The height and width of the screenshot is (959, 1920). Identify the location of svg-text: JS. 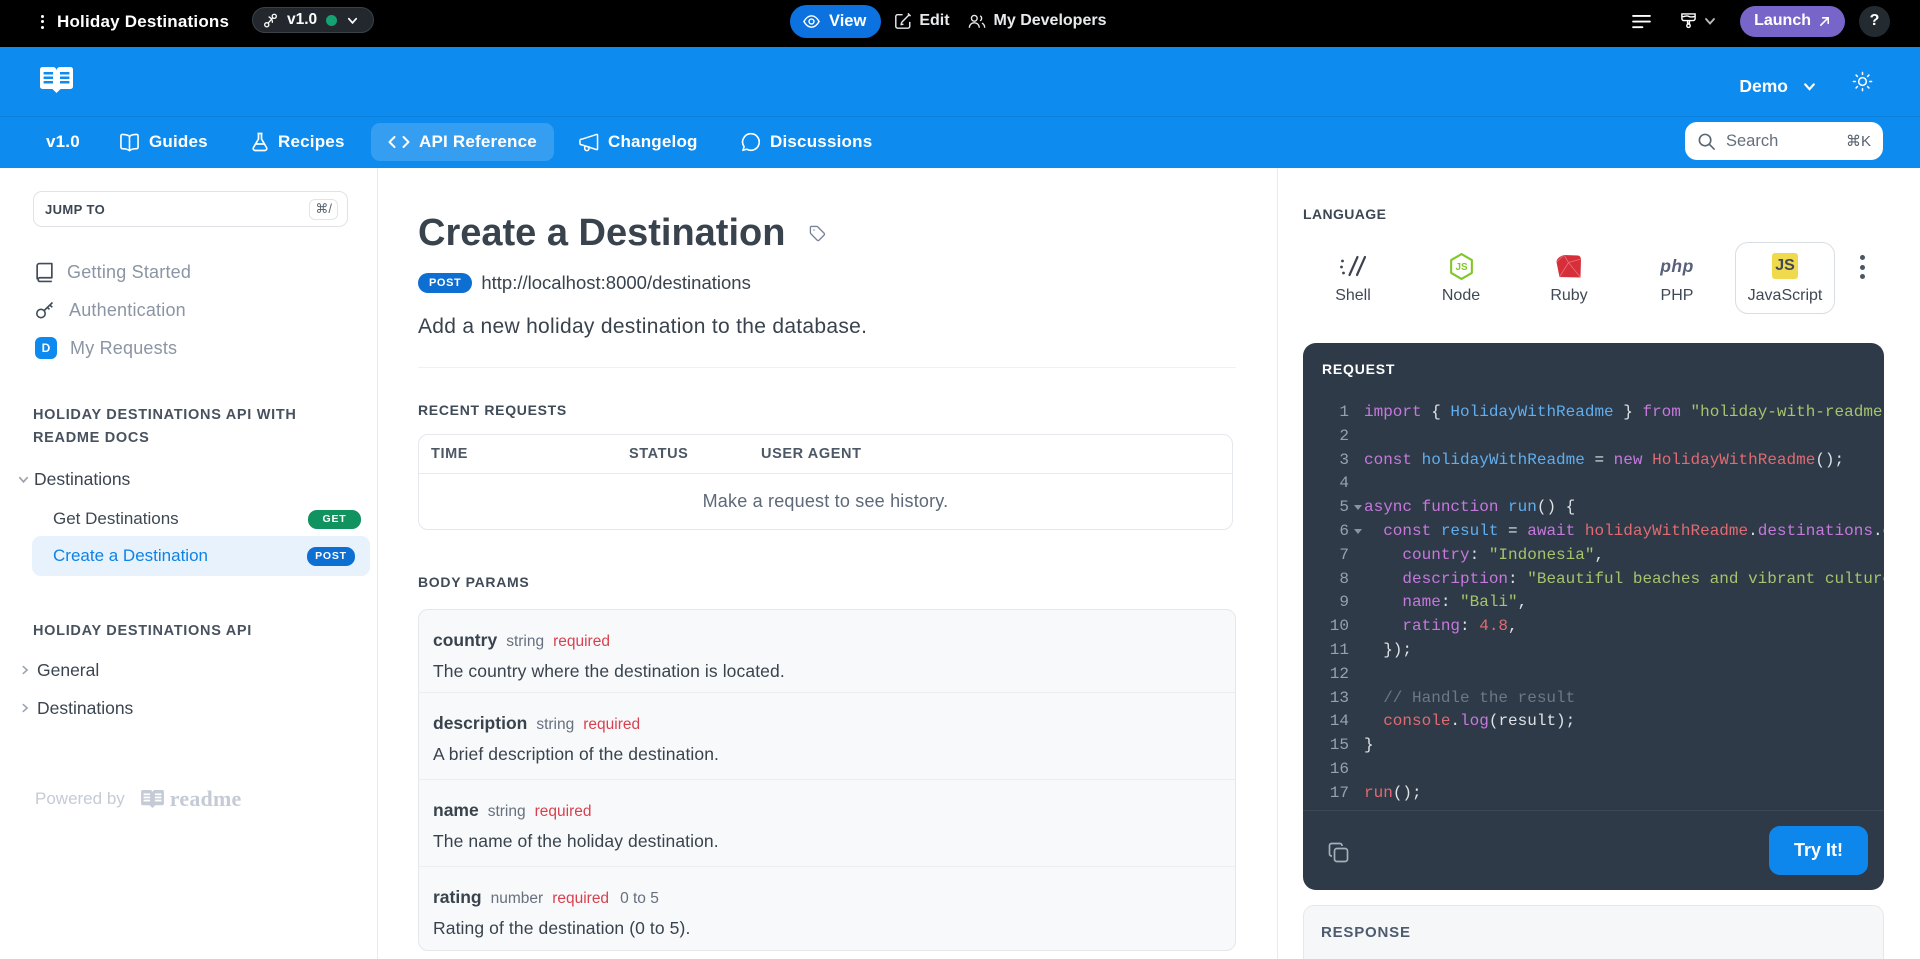
(1461, 267).